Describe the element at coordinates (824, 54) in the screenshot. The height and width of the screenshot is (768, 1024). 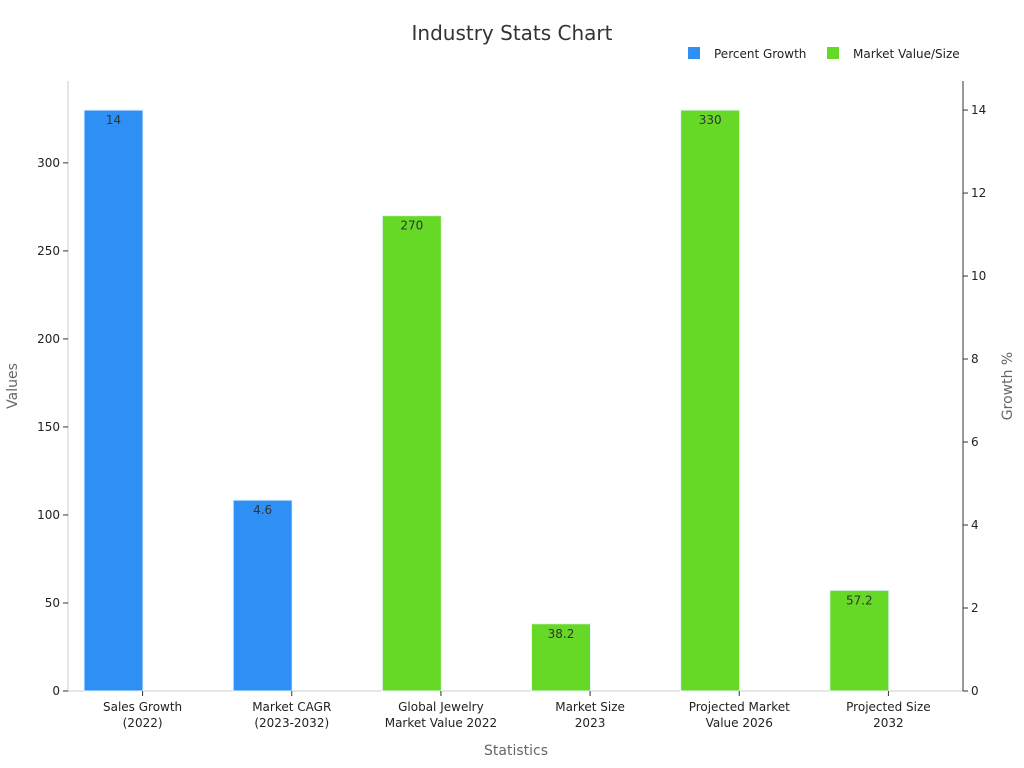
I see `legend: Percent Growth Market Value/Size` at that location.